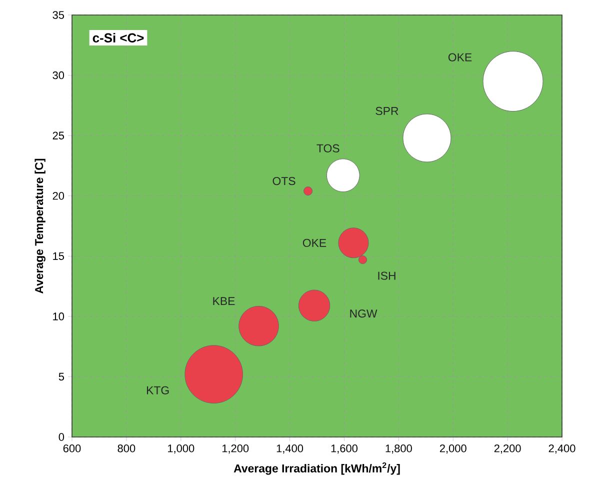 The width and height of the screenshot is (594, 499). I want to click on x-tick-label: 600, so click(72, 448).